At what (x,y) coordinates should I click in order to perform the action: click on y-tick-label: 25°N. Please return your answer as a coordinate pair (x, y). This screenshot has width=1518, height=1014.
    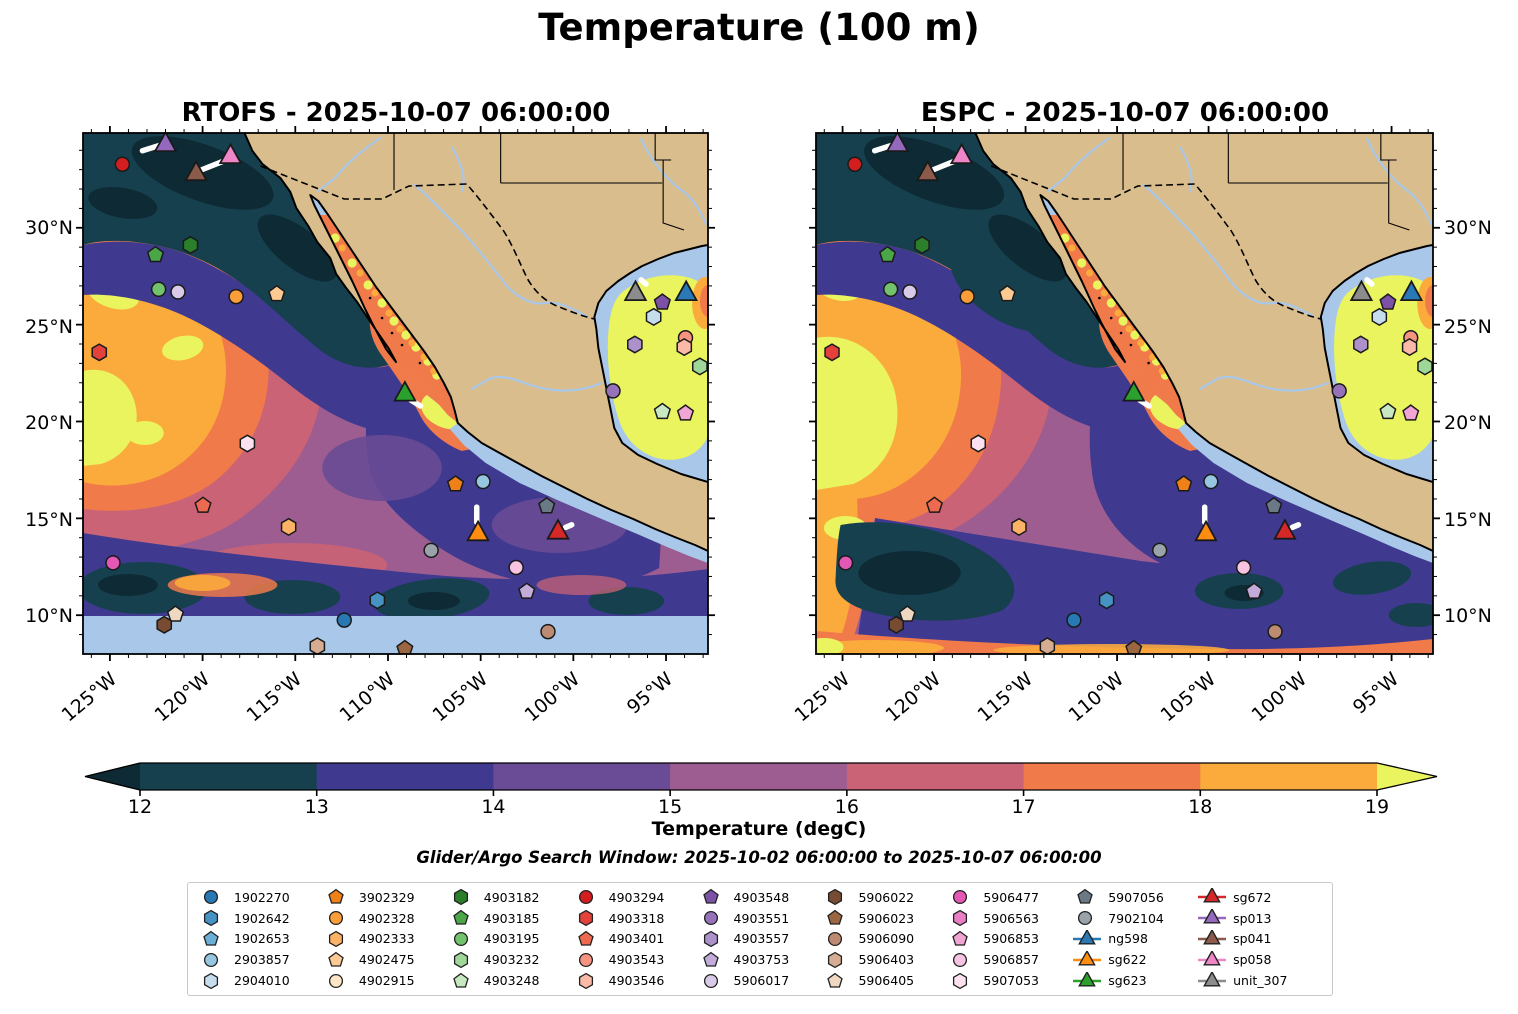
    Looking at the image, I should click on (49, 326).